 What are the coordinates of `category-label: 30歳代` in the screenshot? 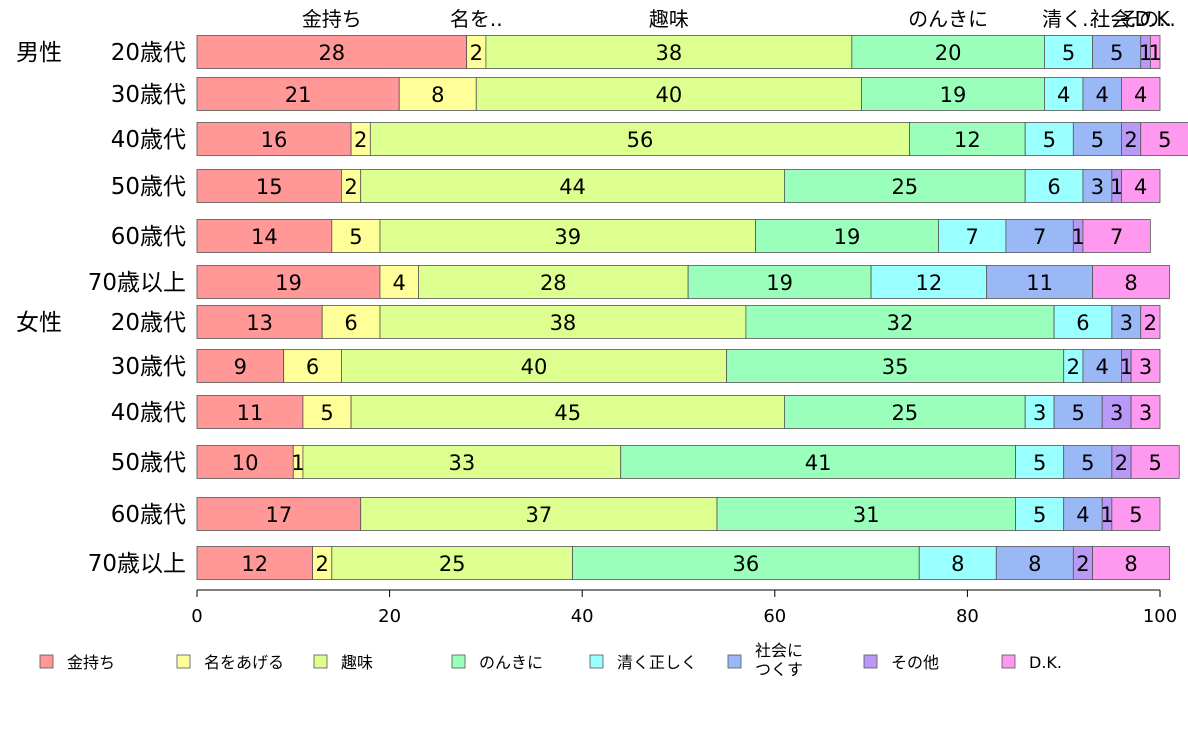 It's located at (148, 95).